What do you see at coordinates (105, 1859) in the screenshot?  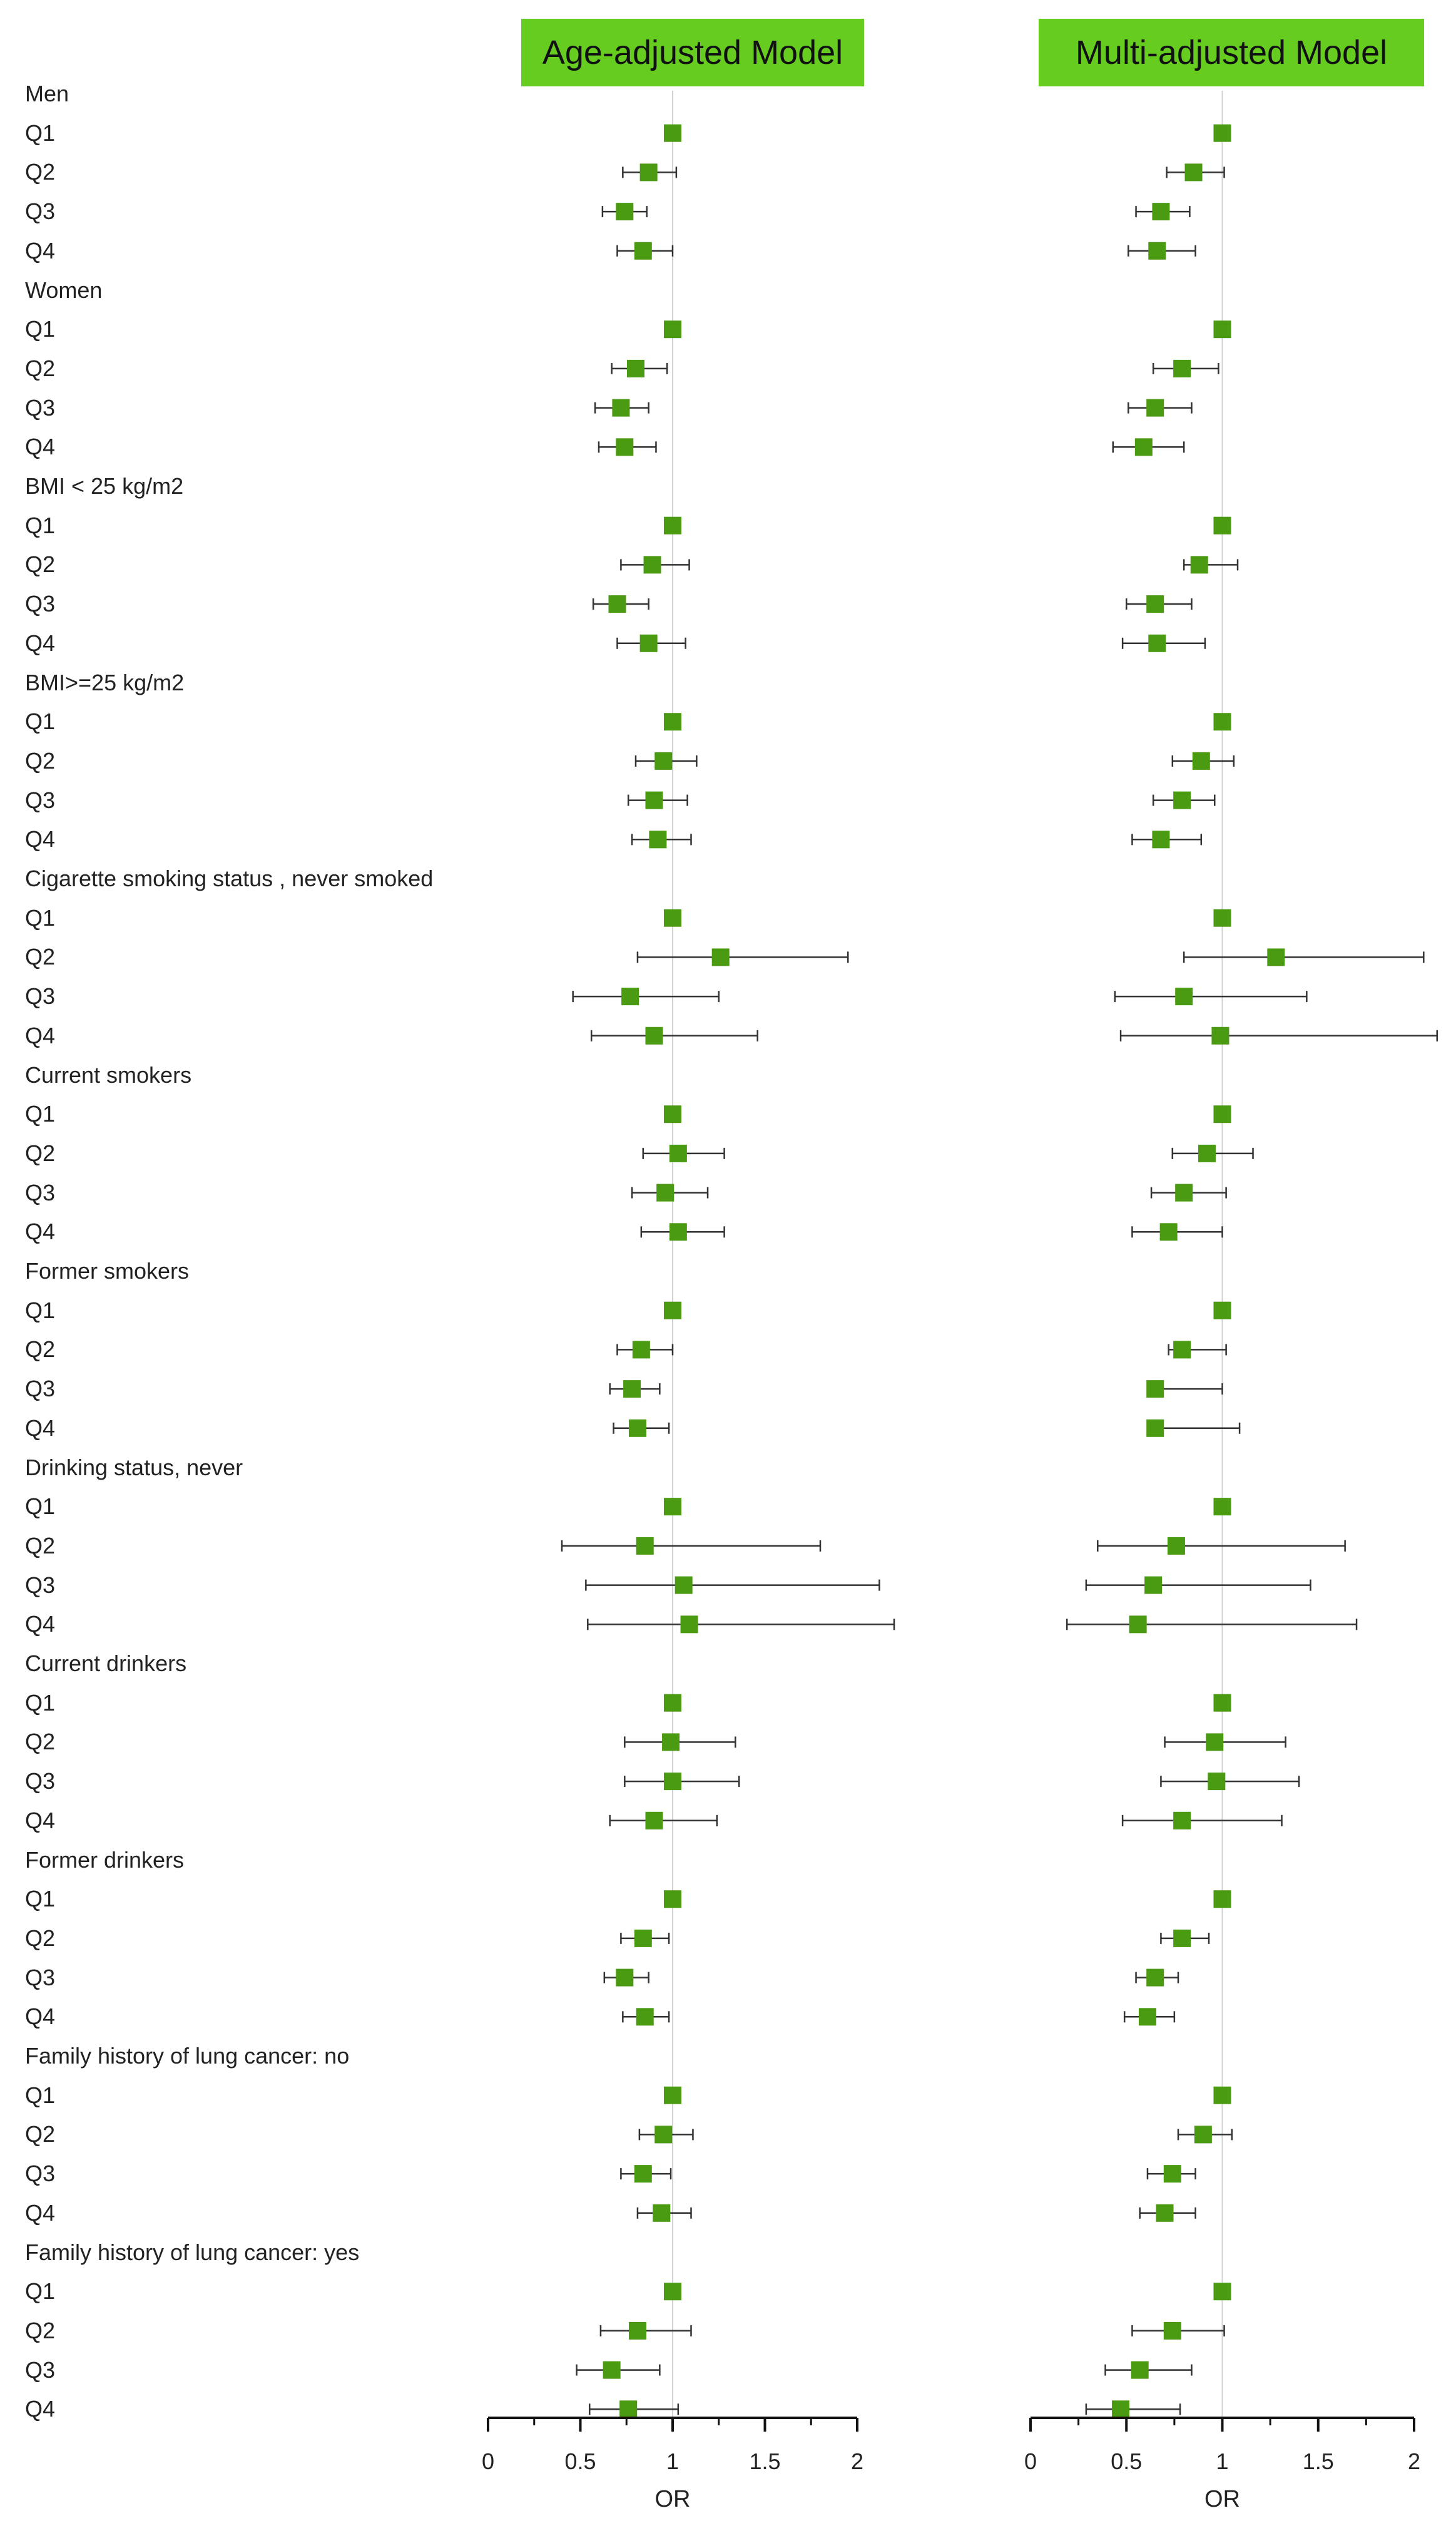 I see `group-label: Former drinkers` at bounding box center [105, 1859].